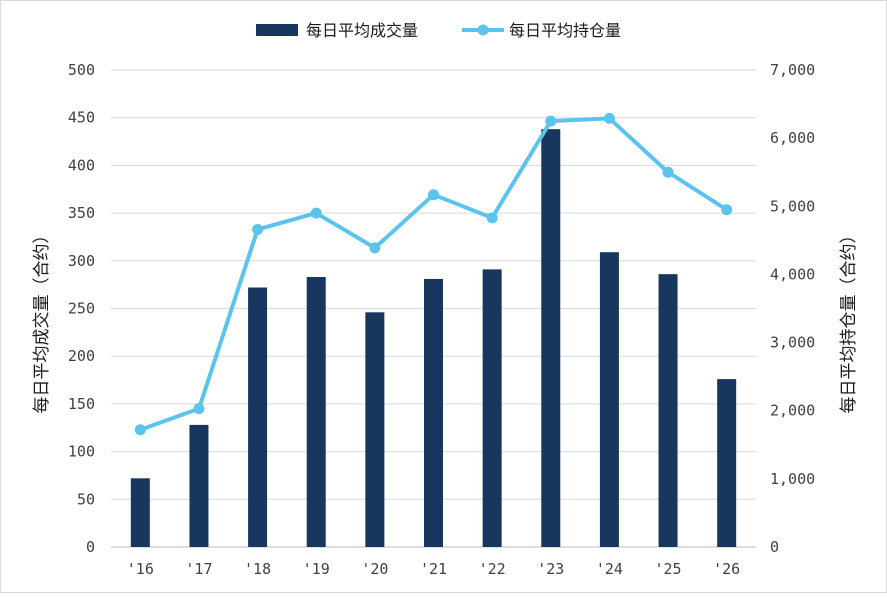 This screenshot has height=597, width=887. Describe the element at coordinates (81, 70) in the screenshot. I see `left-tick-label: 500` at that location.